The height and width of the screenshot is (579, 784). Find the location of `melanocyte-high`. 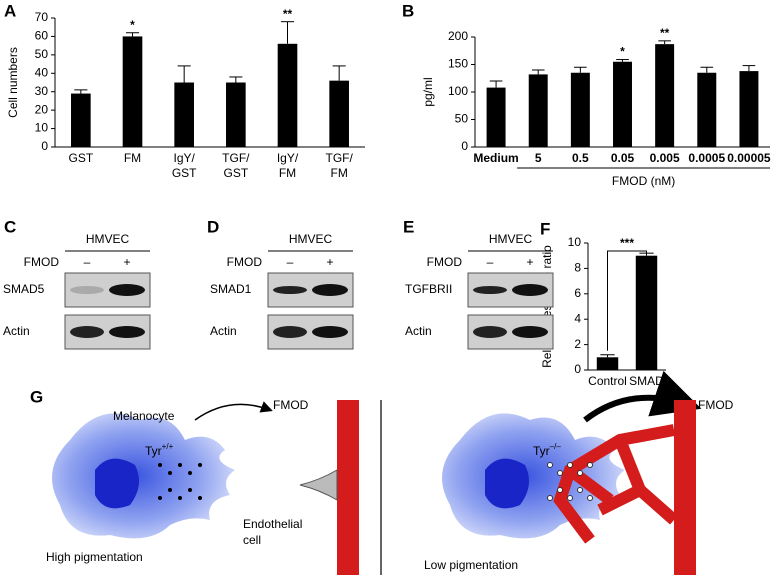

melanocyte-high is located at coordinates (143, 476).